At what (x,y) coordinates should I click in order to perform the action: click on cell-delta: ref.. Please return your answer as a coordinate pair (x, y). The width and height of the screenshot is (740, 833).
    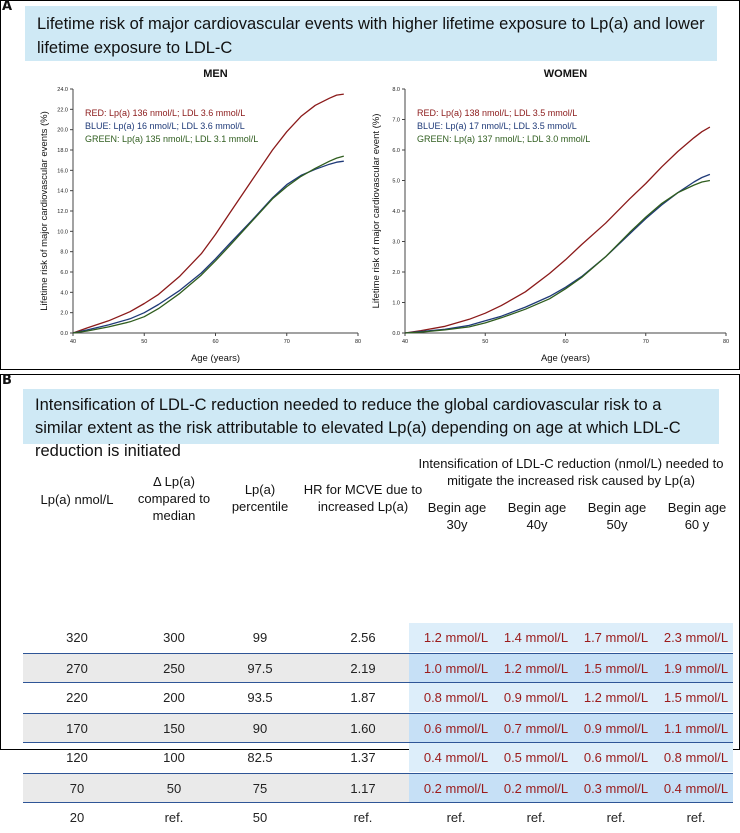
    Looking at the image, I should click on (174, 817).